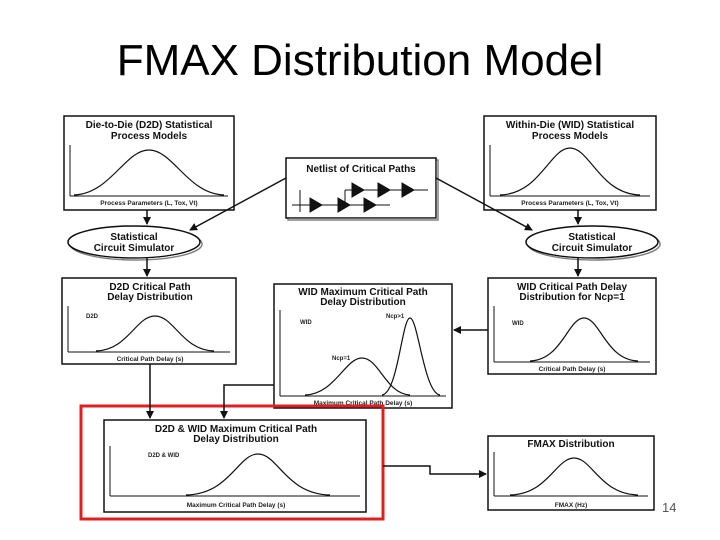 The height and width of the screenshot is (540, 720). What do you see at coordinates (238, 204) in the screenshot?
I see `arrow-netlist-to-left-sim` at bounding box center [238, 204].